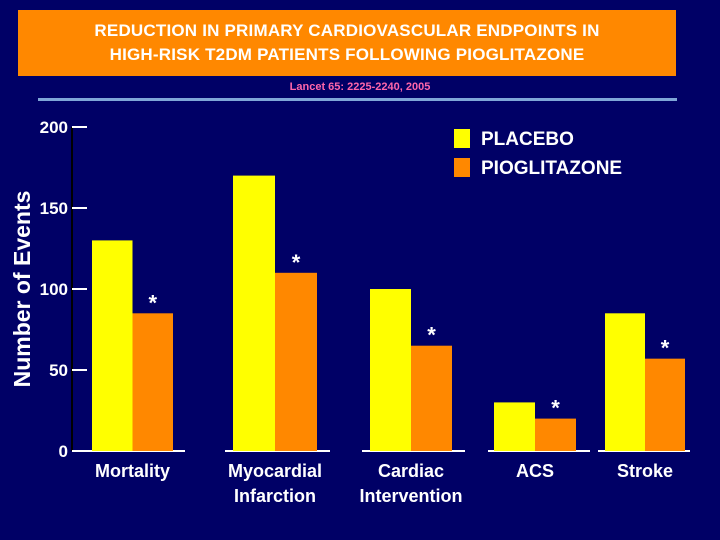  What do you see at coordinates (132, 471) in the screenshot?
I see `category-label: Mortality` at bounding box center [132, 471].